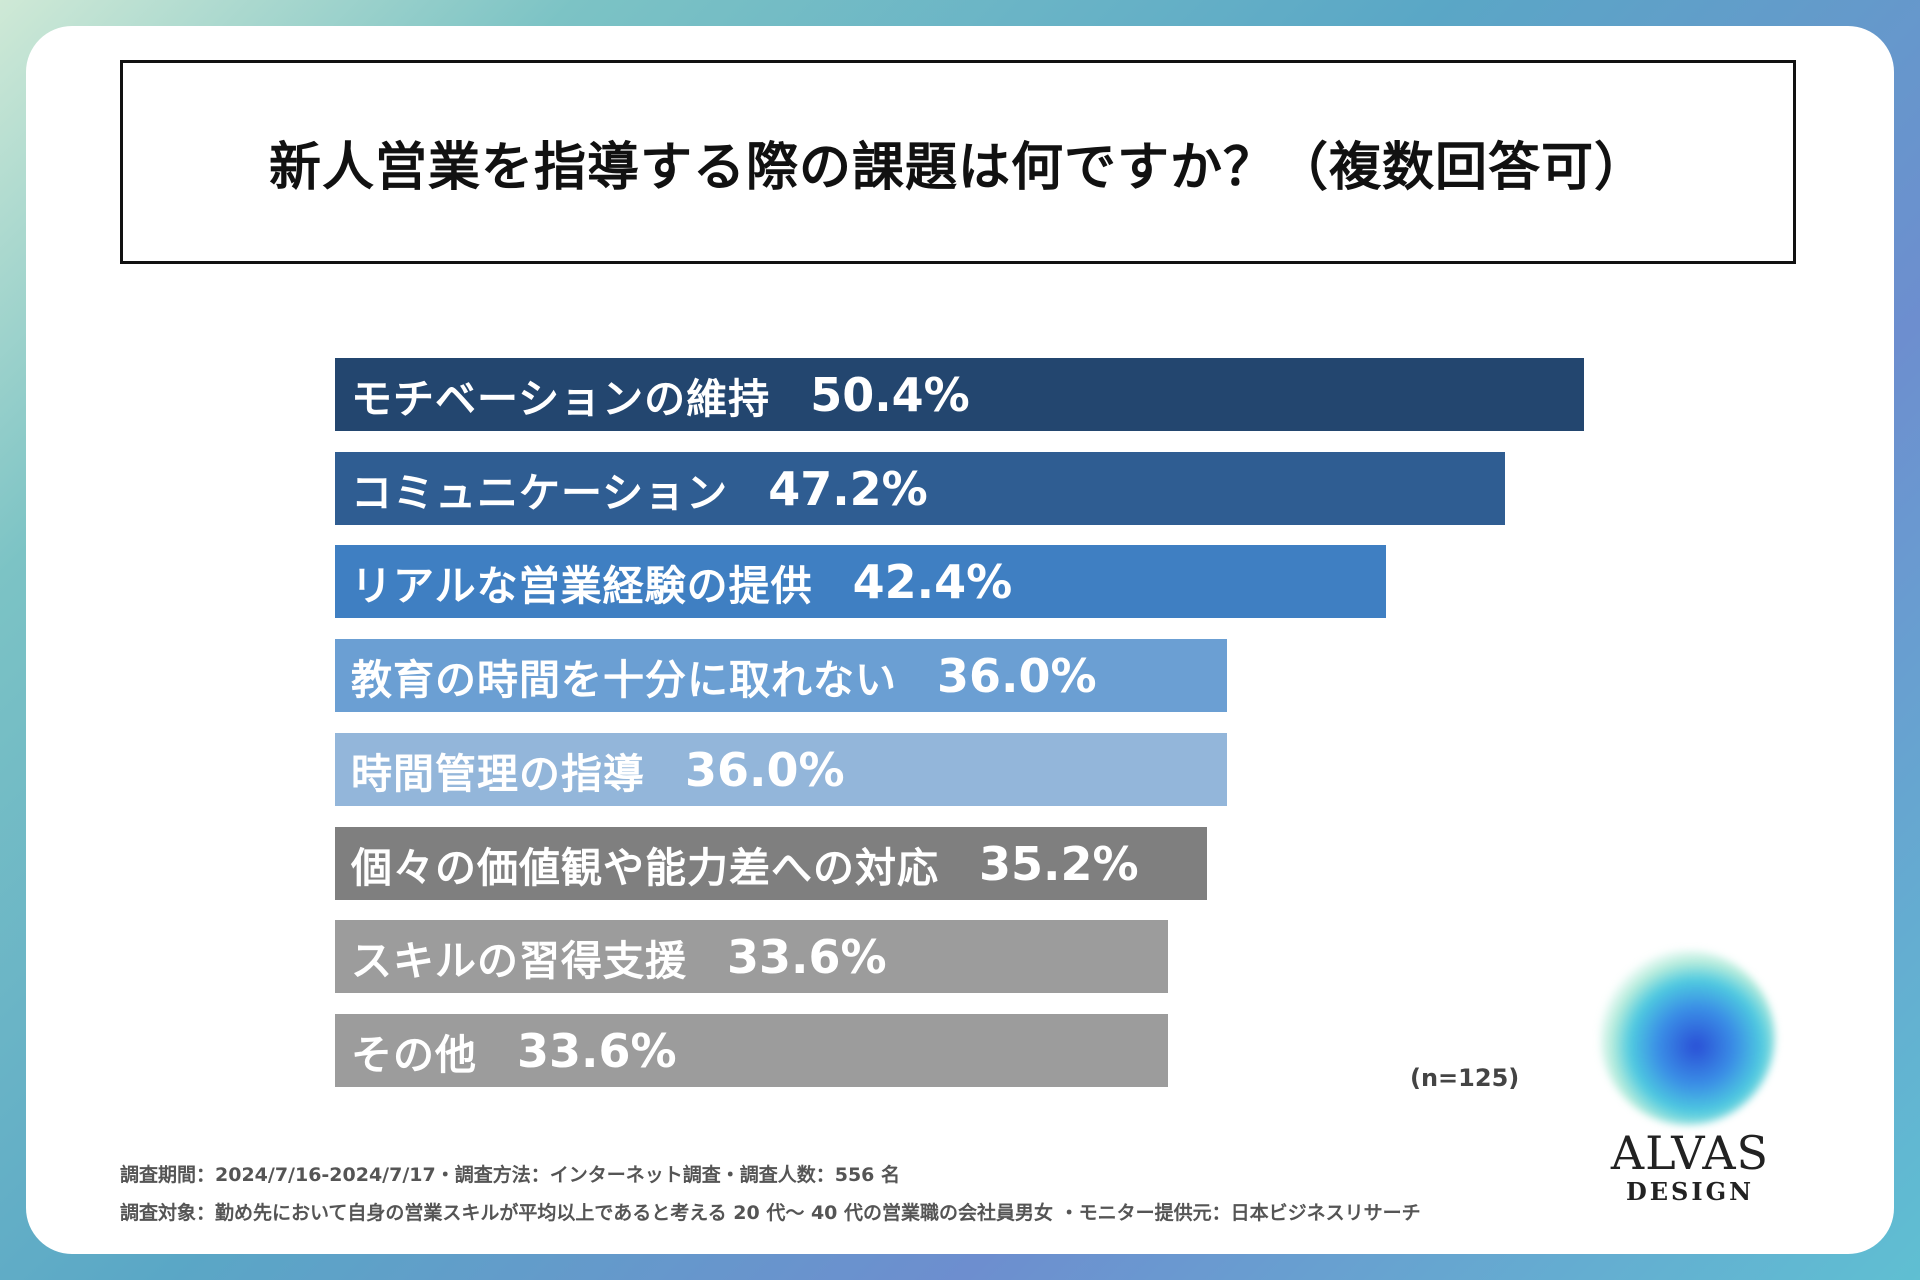 Image resolution: width=1920 pixels, height=1280 pixels. I want to click on sample-size-note: (n=125), so click(1465, 1078).